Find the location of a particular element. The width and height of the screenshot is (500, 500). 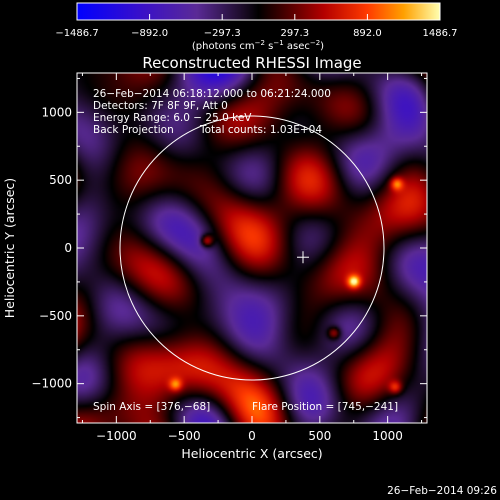

spin-axis-text: Spin Axis = [376,−68] is located at coordinates (151, 407).